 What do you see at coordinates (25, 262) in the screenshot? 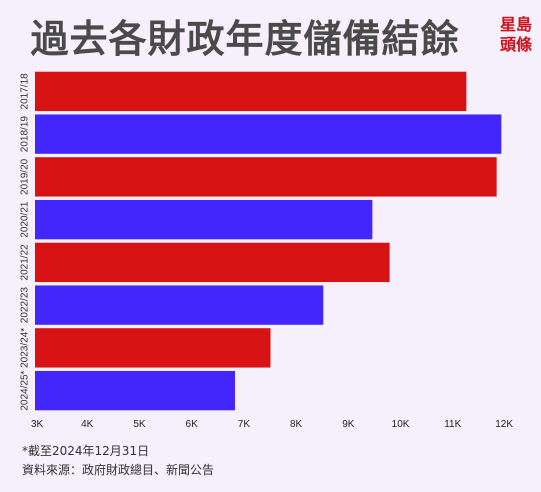
I see `y-tick-label: 2021/22` at bounding box center [25, 262].